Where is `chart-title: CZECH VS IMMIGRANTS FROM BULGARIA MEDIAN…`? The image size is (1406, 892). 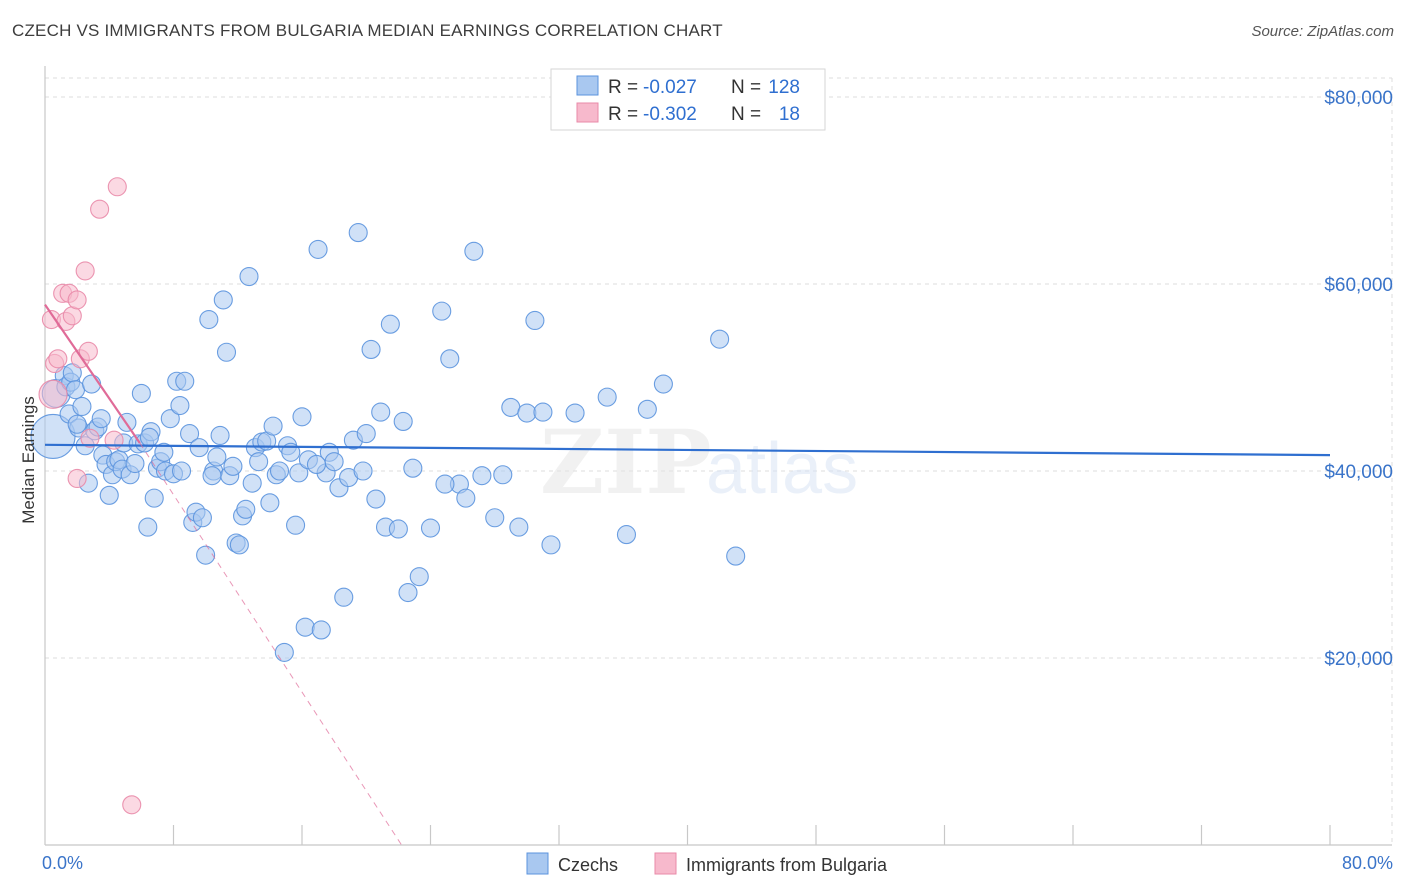
chart-title: CZECH VS IMMIGRANTS FROM BULGARIA MEDIAN… is located at coordinates (367, 30).